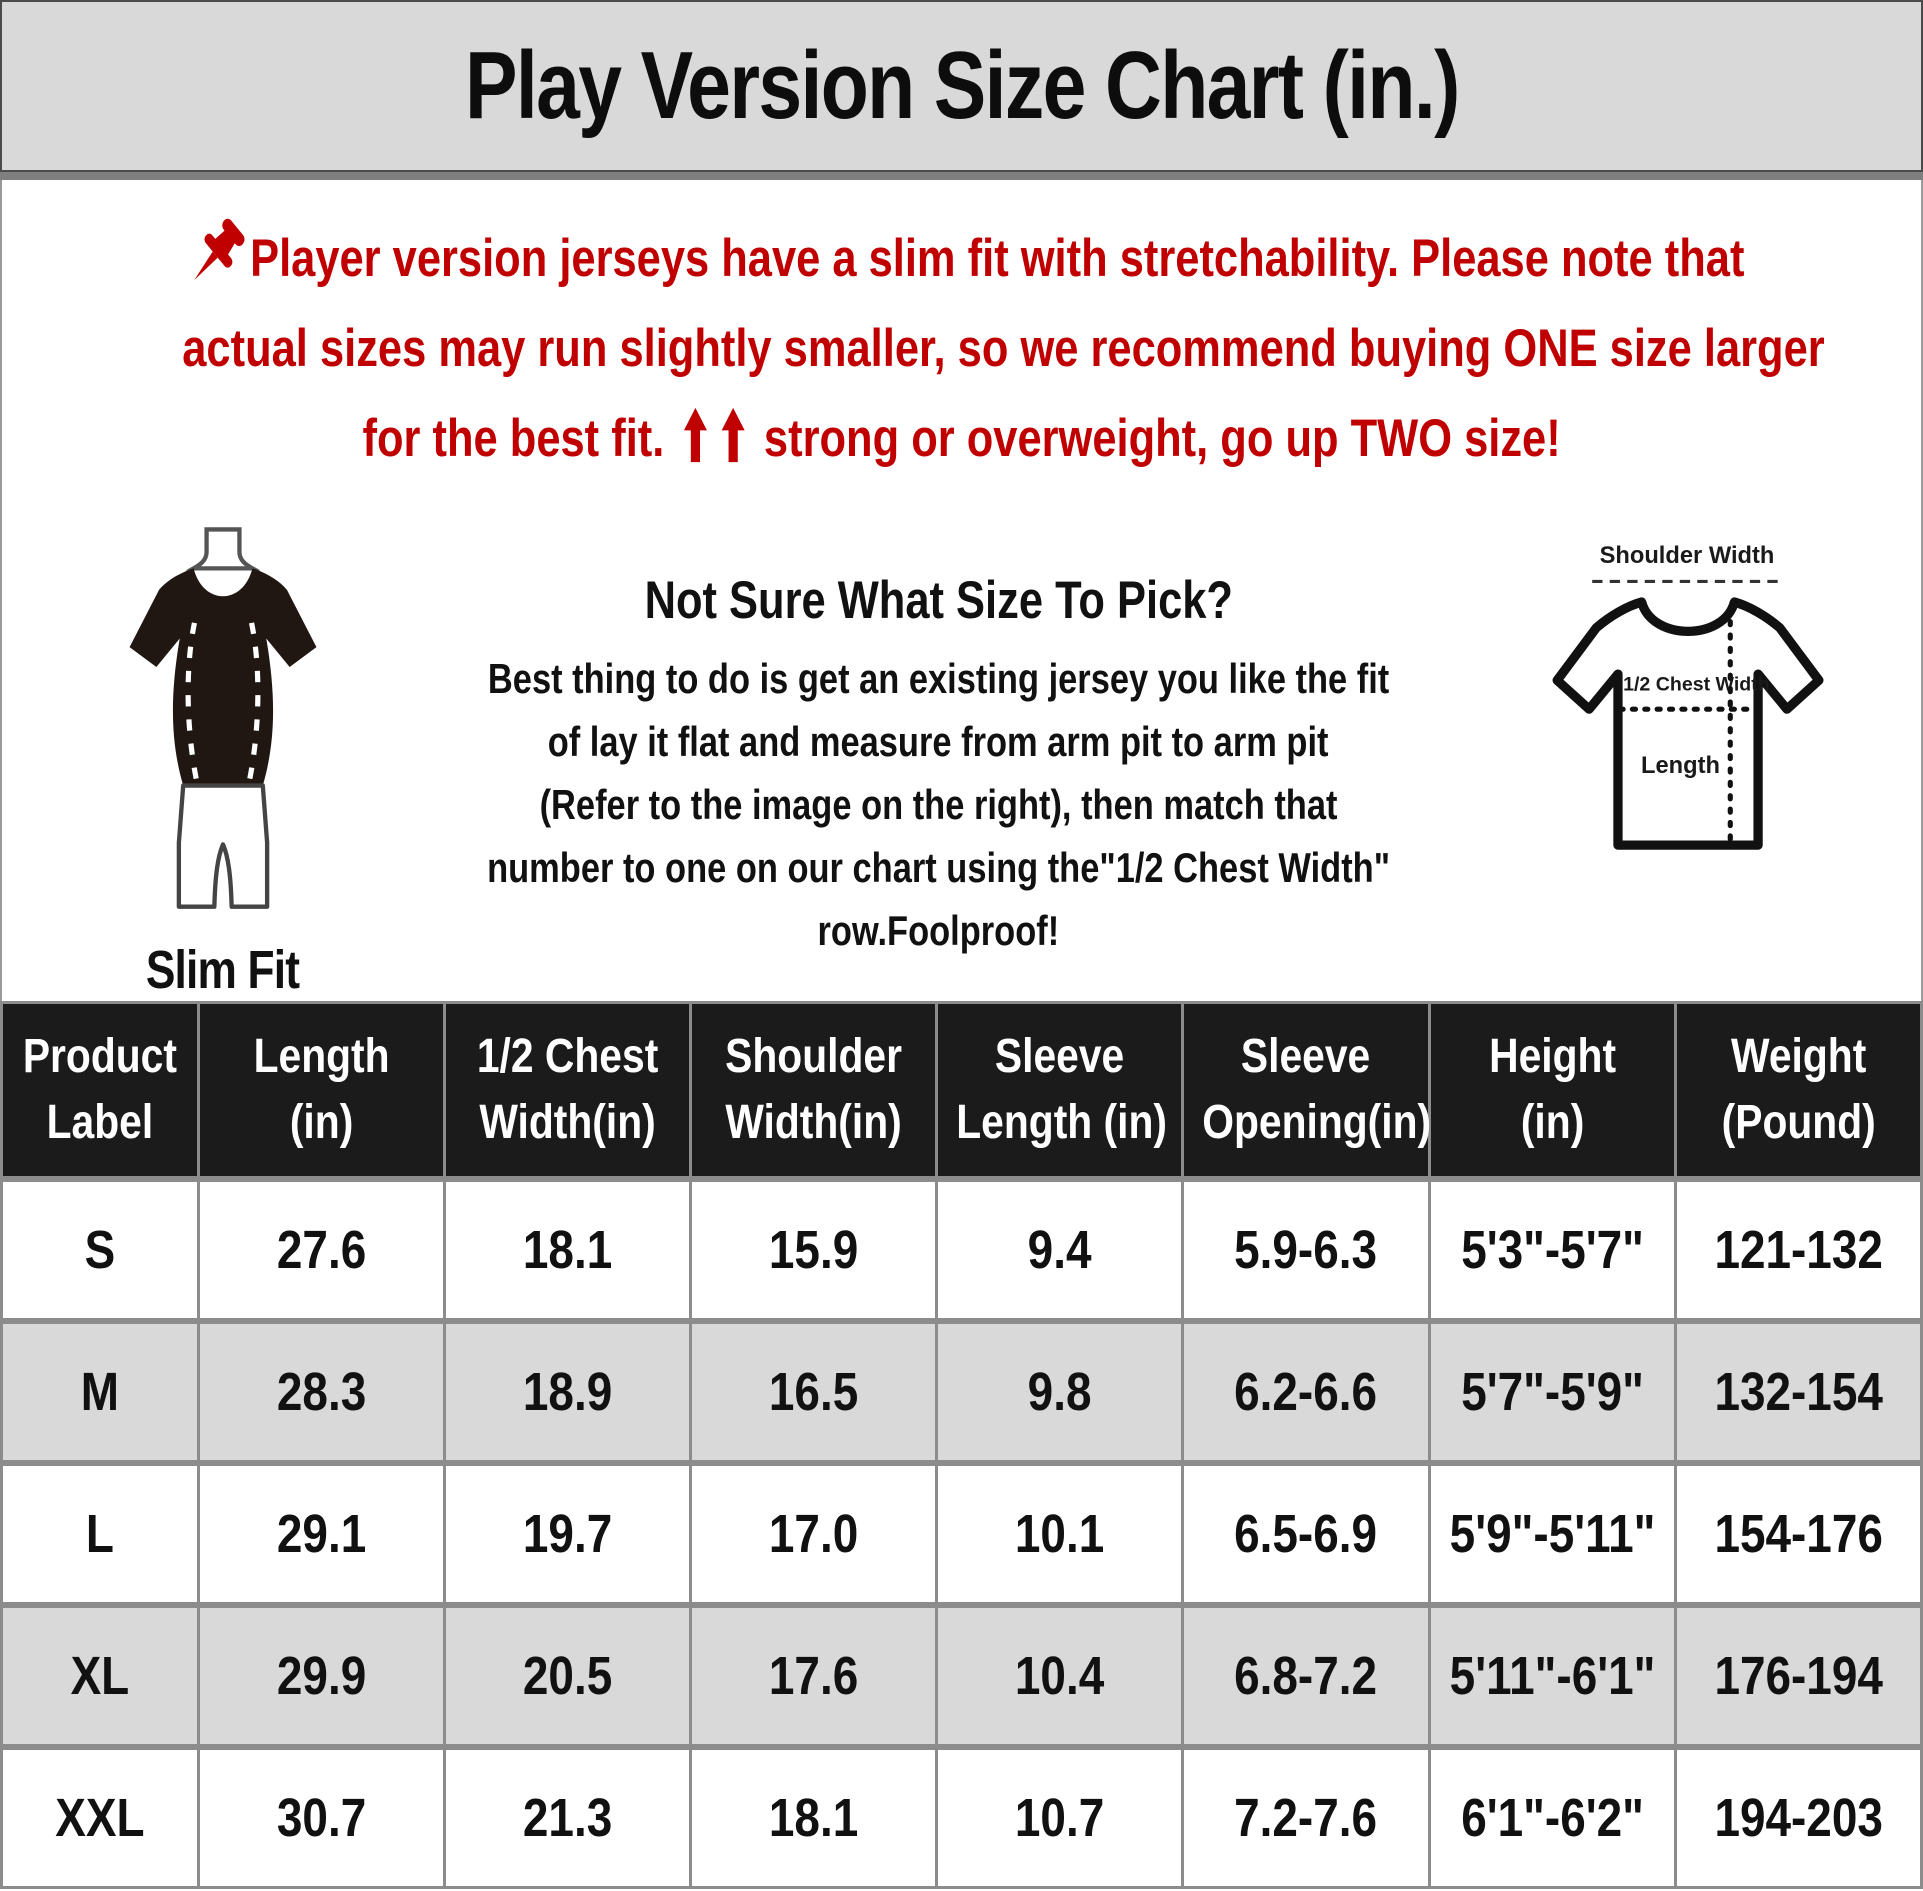 This screenshot has width=1923, height=1891. I want to click on cell-value: 29.9, so click(321, 1676).